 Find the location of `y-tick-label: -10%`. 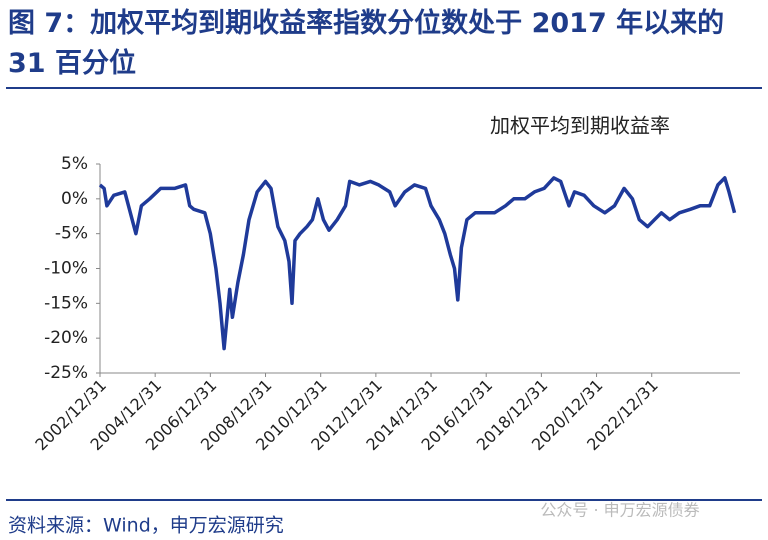

y-tick-label: -10% is located at coordinates (66, 269).